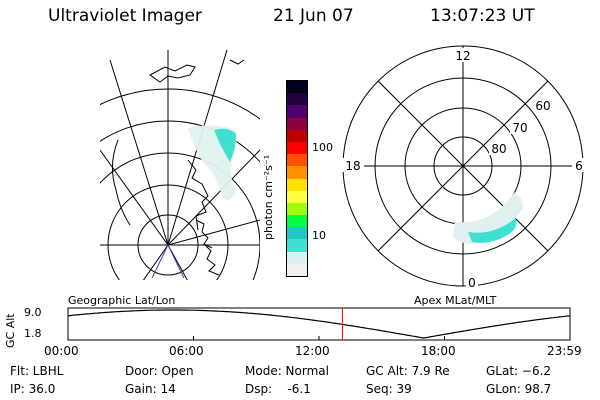 Image resolution: width=600 pixels, height=400 pixels. I want to click on observation-time: 13:07:23 UT, so click(482, 16).